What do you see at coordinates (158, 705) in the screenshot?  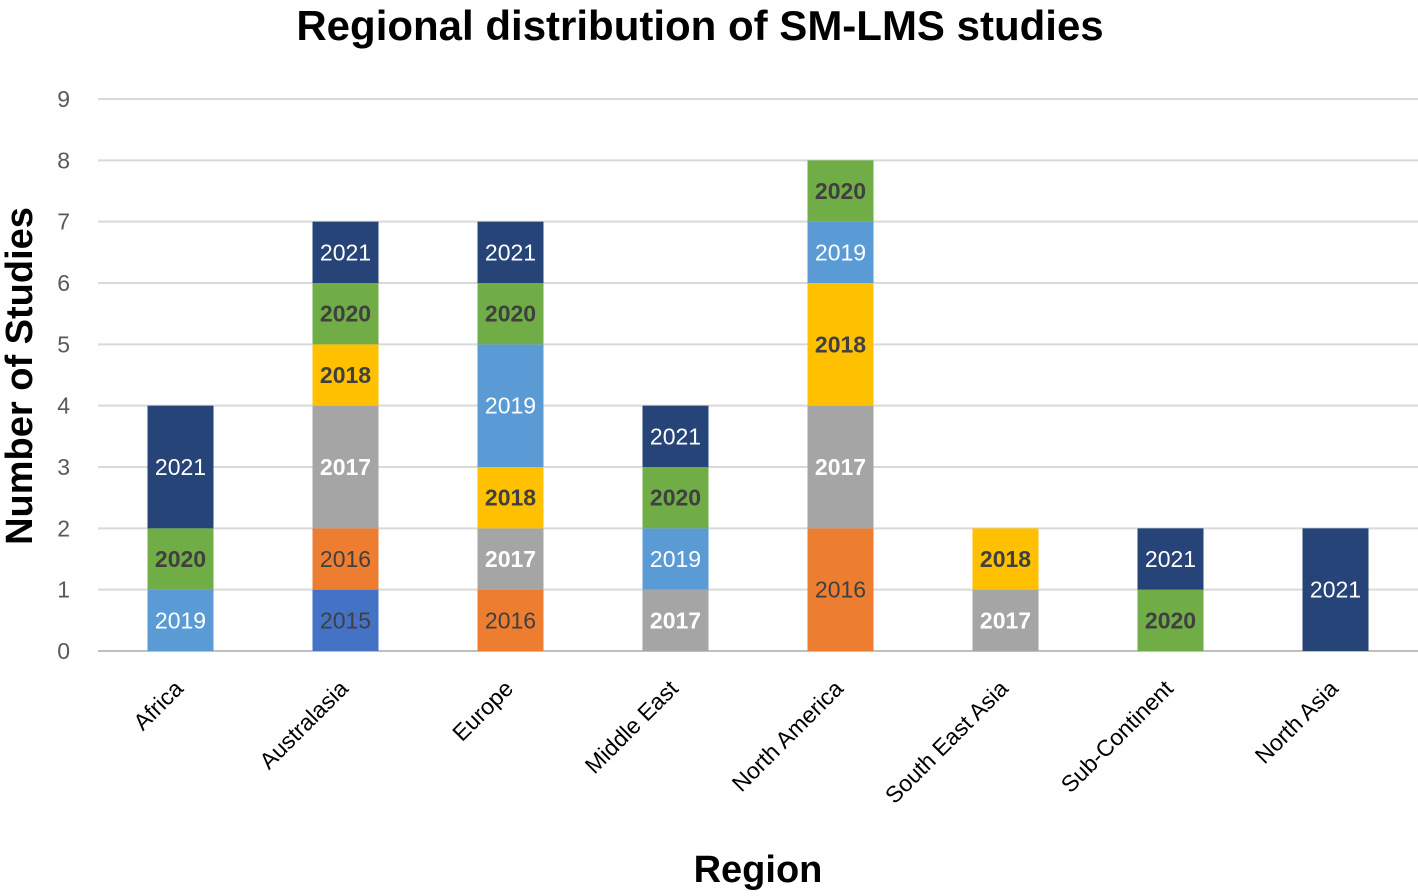 I see `x-tick-label: Africa` at bounding box center [158, 705].